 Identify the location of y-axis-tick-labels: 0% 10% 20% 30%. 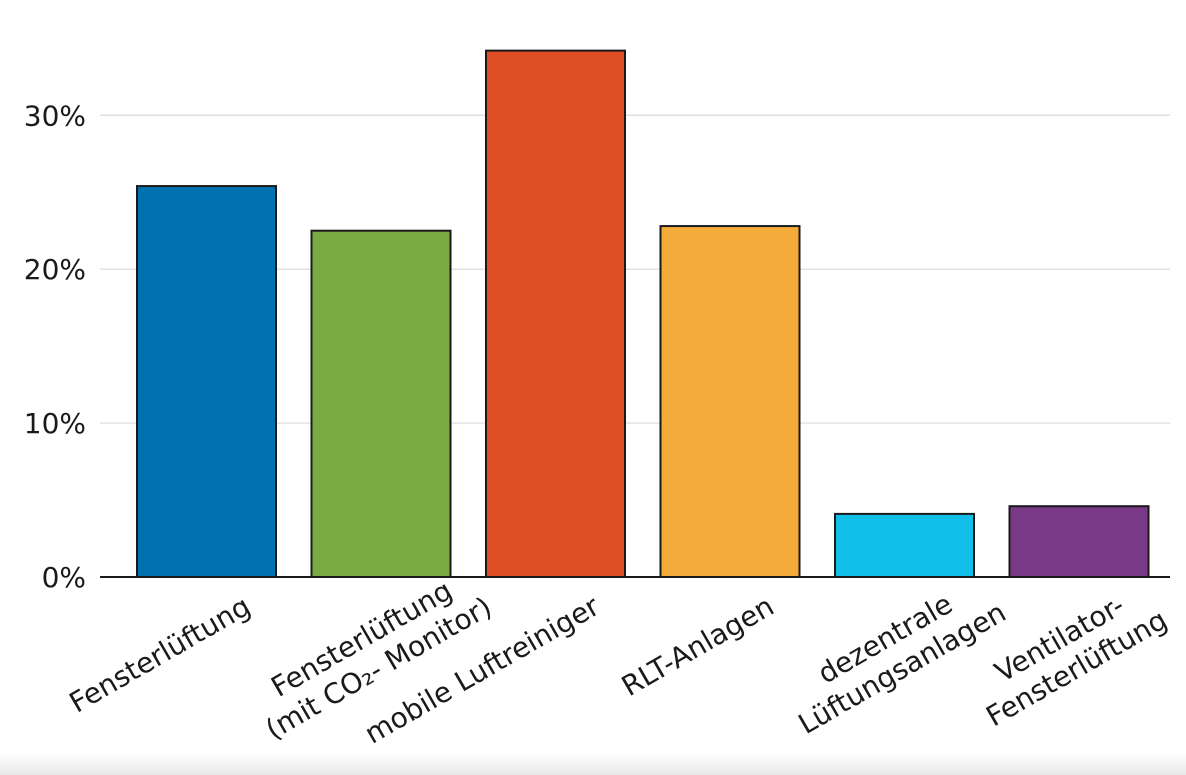
(55, 346).